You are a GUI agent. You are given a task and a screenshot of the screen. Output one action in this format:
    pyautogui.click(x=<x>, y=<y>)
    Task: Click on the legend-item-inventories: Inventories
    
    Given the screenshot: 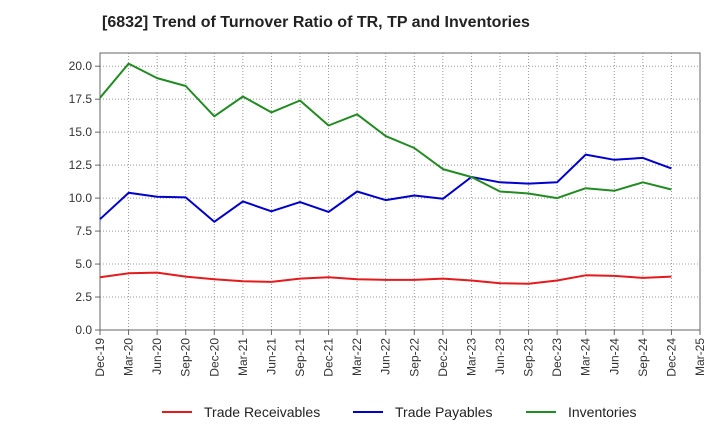 What is the action you would take?
    pyautogui.click(x=581, y=412)
    